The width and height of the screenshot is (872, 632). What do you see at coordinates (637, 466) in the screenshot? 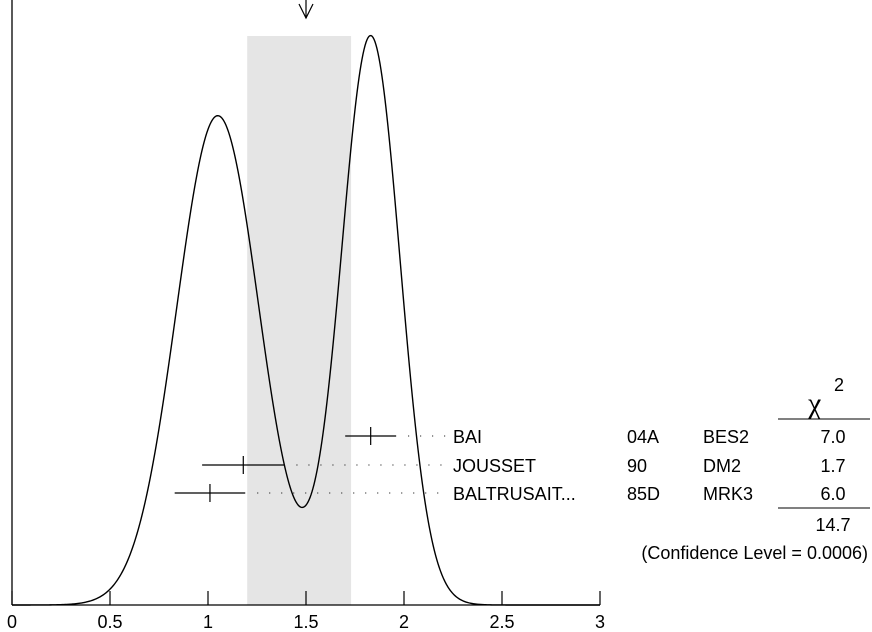
I see `experiment-year: 90` at bounding box center [637, 466].